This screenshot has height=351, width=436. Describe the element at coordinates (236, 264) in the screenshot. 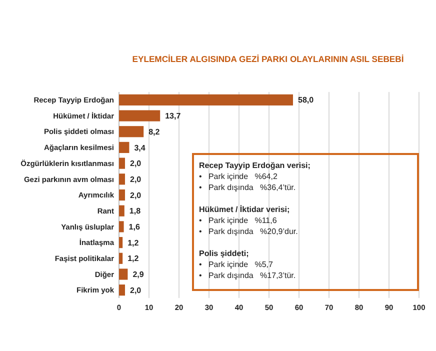

I see `annotation: • Park içinde %5,7` at that location.